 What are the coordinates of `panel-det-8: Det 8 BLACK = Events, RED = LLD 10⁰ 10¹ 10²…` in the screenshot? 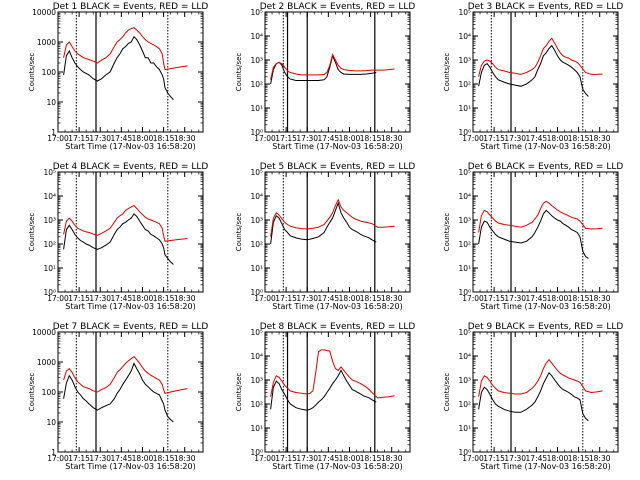 It's located at (325, 396).